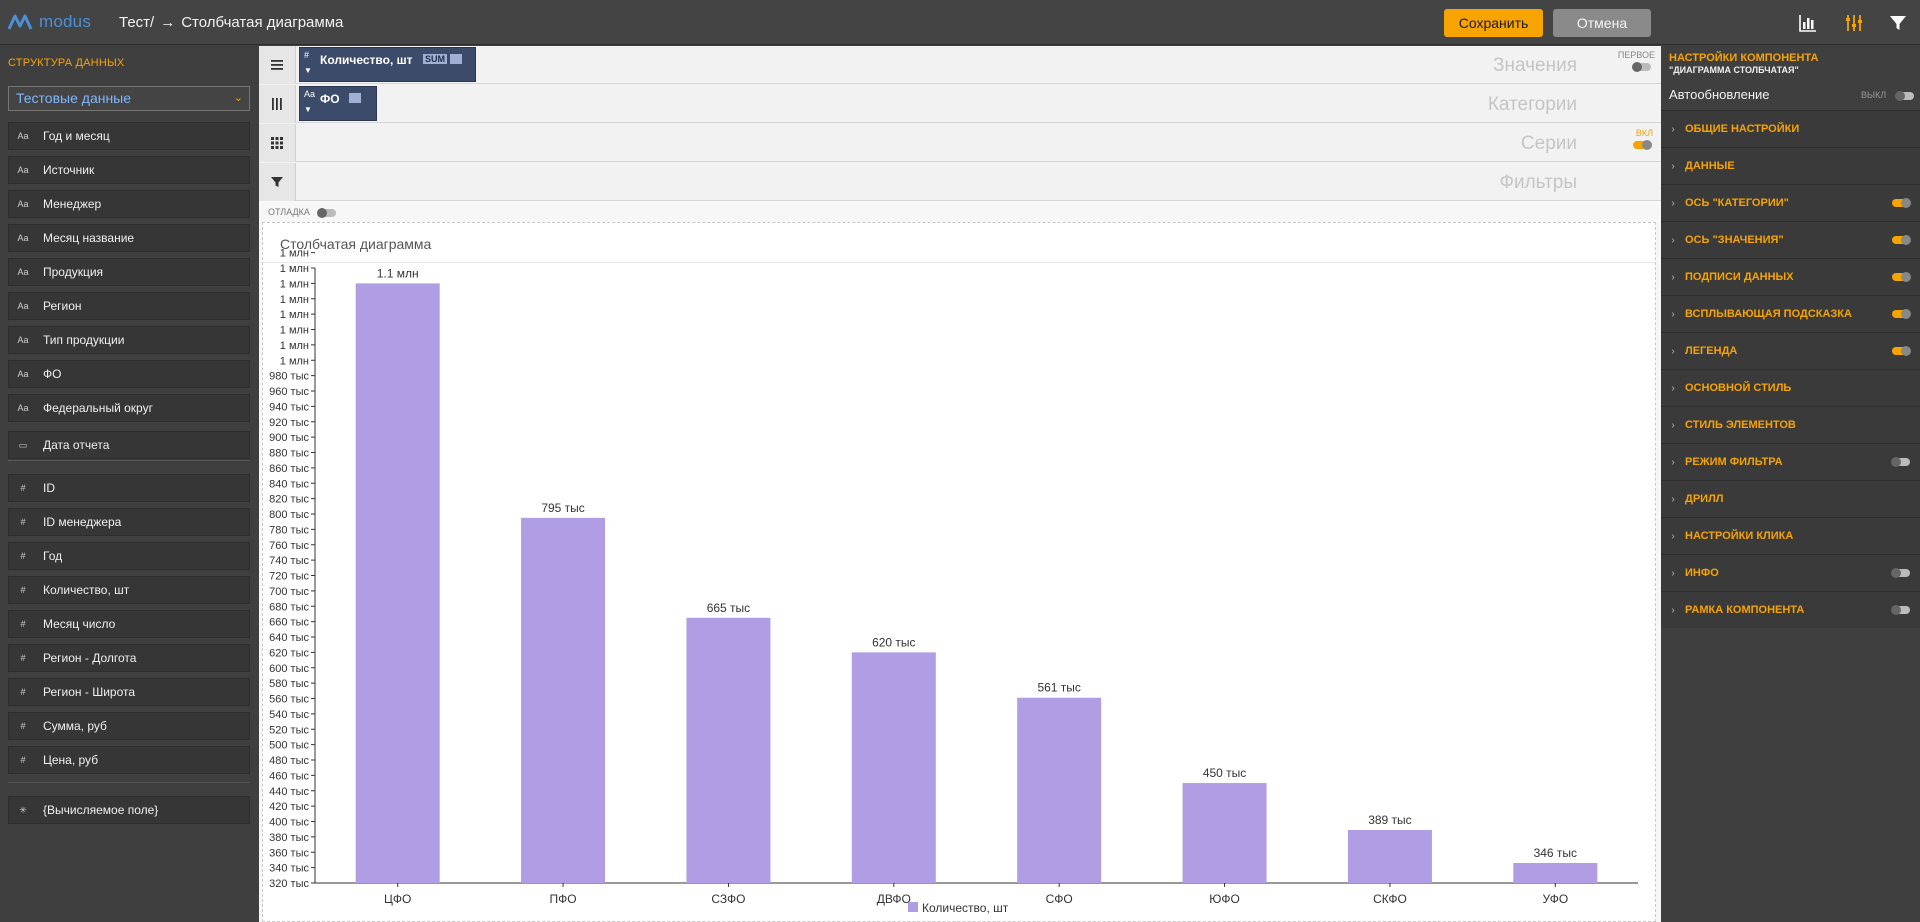 The image size is (1920, 922). Describe the element at coordinates (129, 306) in the screenshot. I see `field-item: Aa Регион` at that location.